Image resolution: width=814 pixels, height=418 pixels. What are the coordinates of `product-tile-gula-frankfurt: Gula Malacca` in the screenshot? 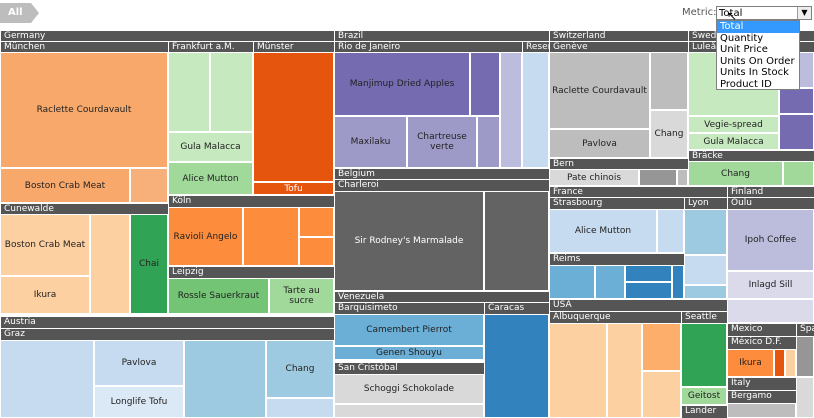 It's located at (210, 147).